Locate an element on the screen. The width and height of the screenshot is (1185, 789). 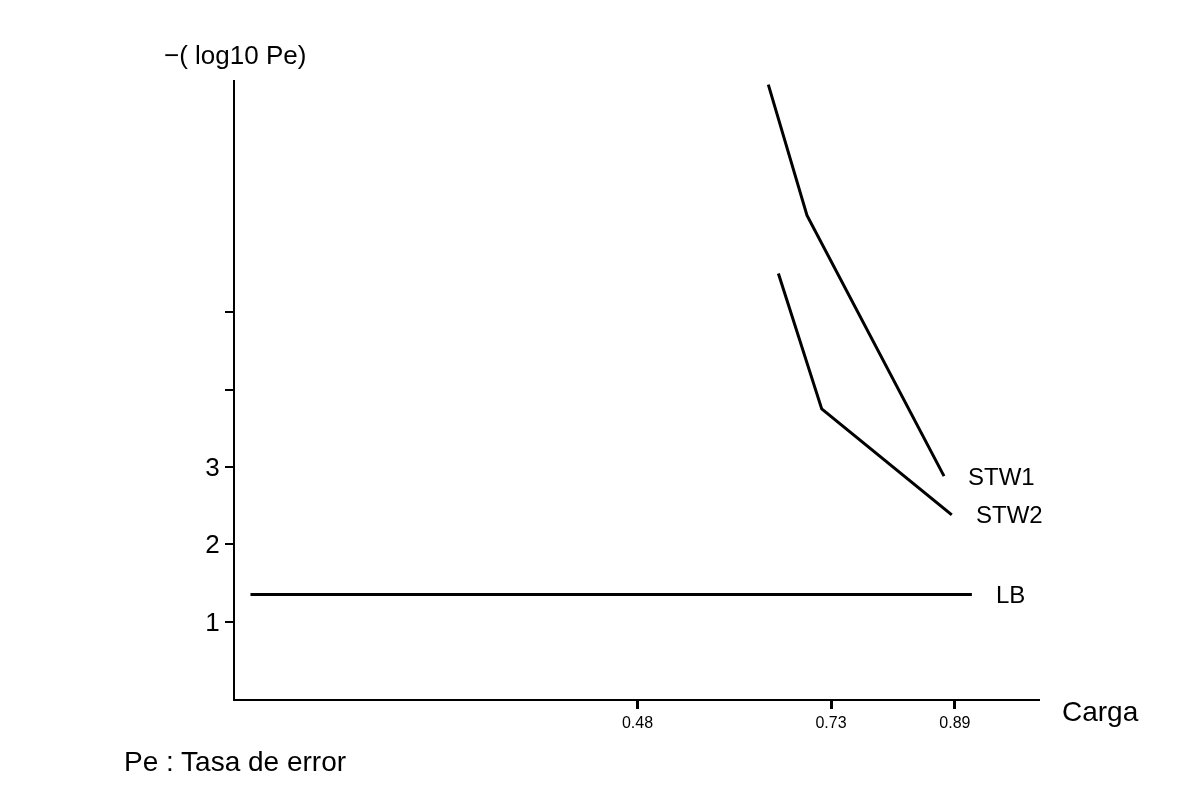
x-tick-label: 0.48 is located at coordinates (637, 723).